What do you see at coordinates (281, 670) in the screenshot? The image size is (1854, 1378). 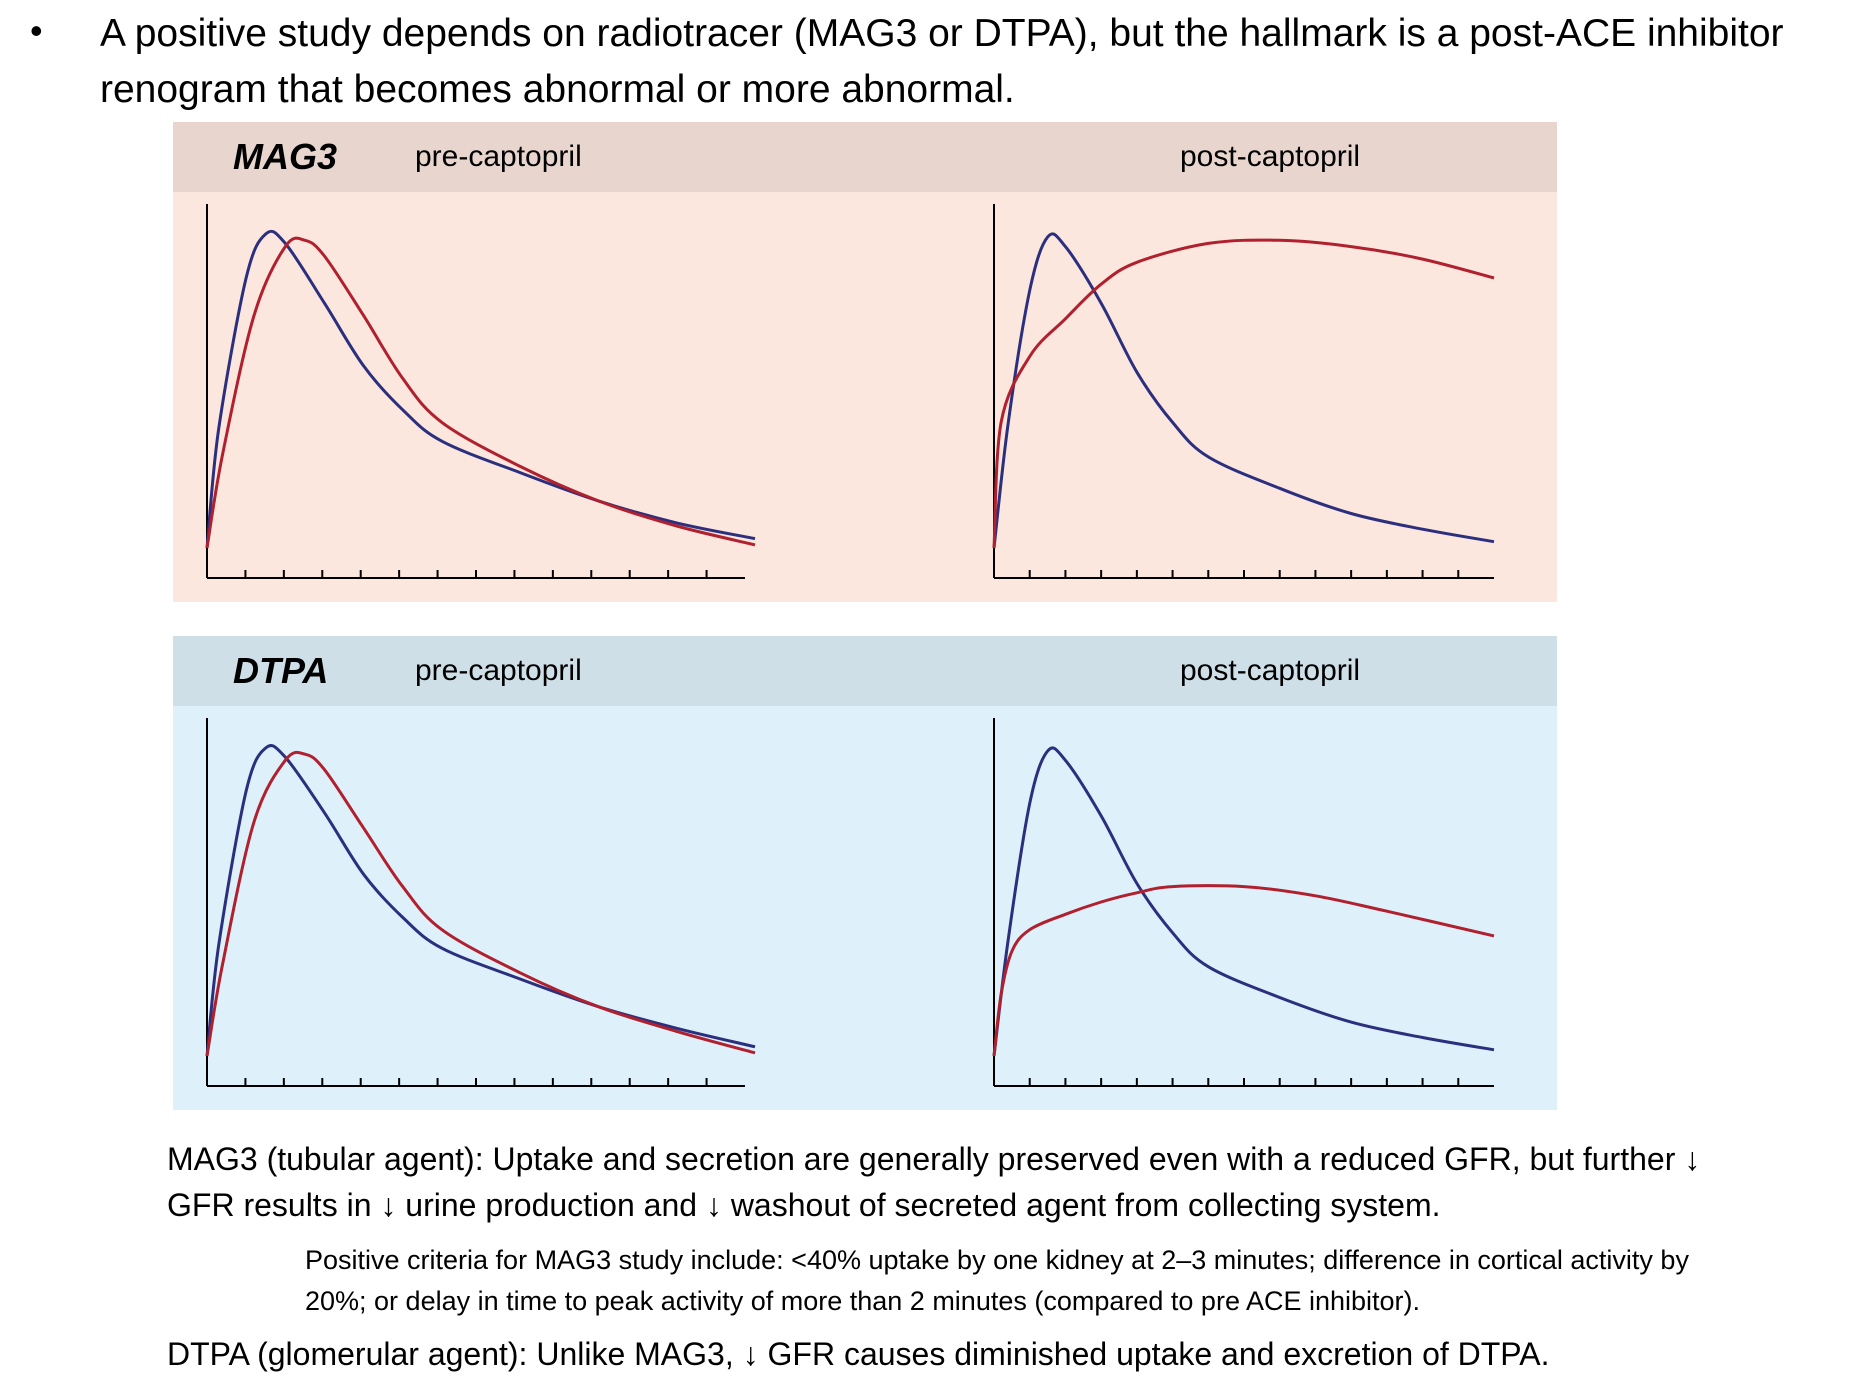 I see `dtpa-agent-label: DTPA` at bounding box center [281, 670].